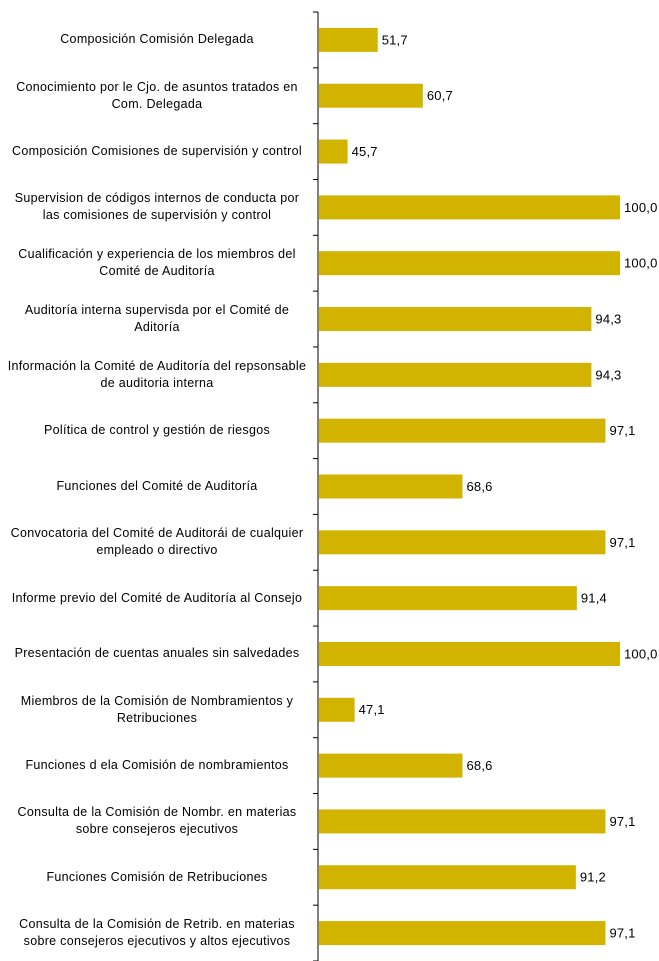 The image size is (659, 961). What do you see at coordinates (593, 877) in the screenshot?
I see `value-label: 91,2` at bounding box center [593, 877].